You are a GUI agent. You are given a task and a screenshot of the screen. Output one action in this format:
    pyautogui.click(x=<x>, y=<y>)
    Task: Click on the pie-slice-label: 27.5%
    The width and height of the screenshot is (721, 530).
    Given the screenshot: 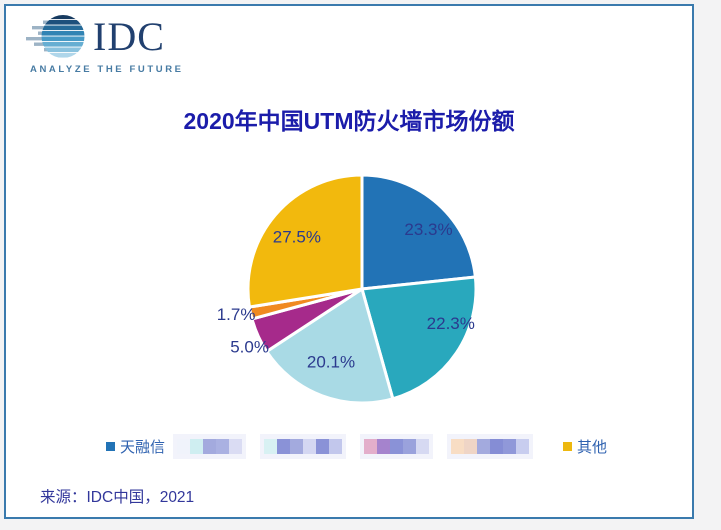 What is the action you would take?
    pyautogui.click(x=297, y=236)
    